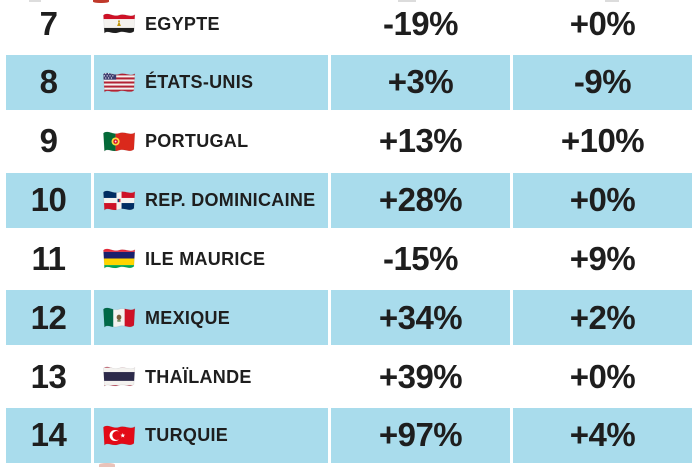 The height and width of the screenshot is (467, 700). I want to click on rank-value: 12, so click(48, 317).